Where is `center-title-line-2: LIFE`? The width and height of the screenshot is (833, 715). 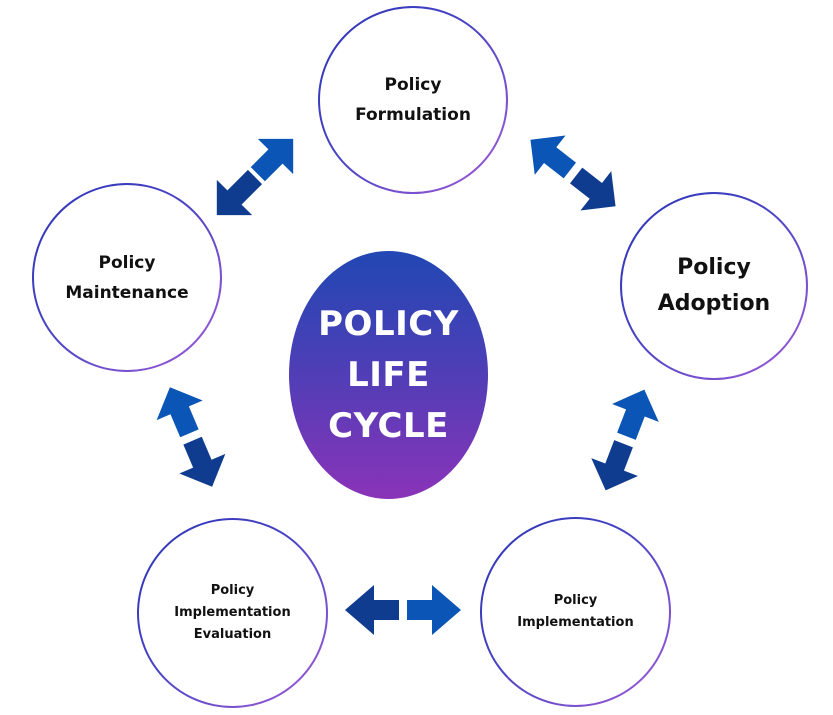
center-title-line-2: LIFE is located at coordinates (388, 374).